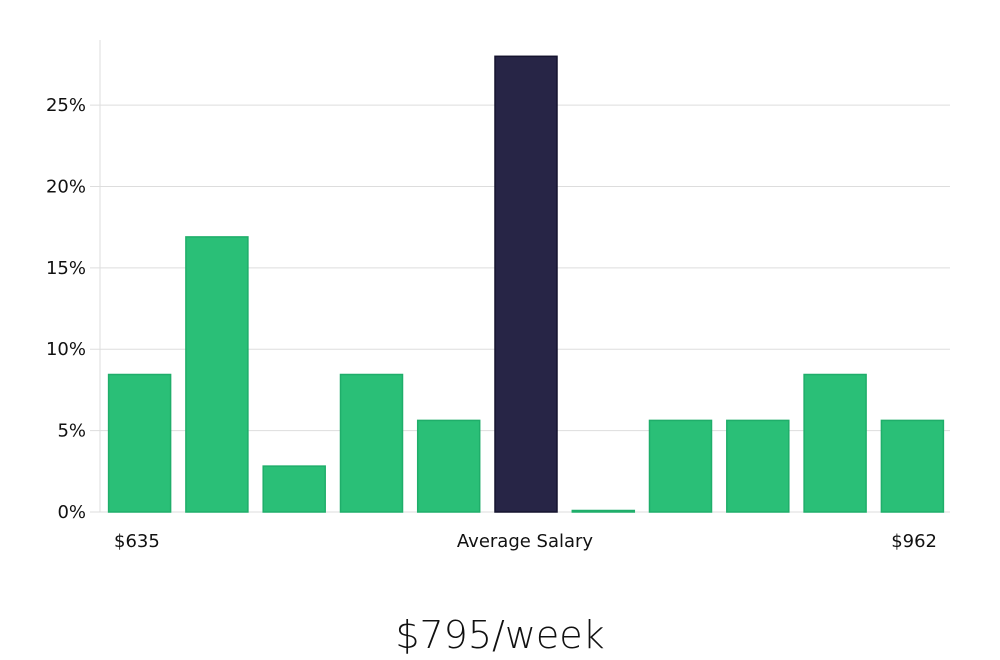 This screenshot has height=660, width=1000. I want to click on y-tick-label: 25%, so click(66, 105).